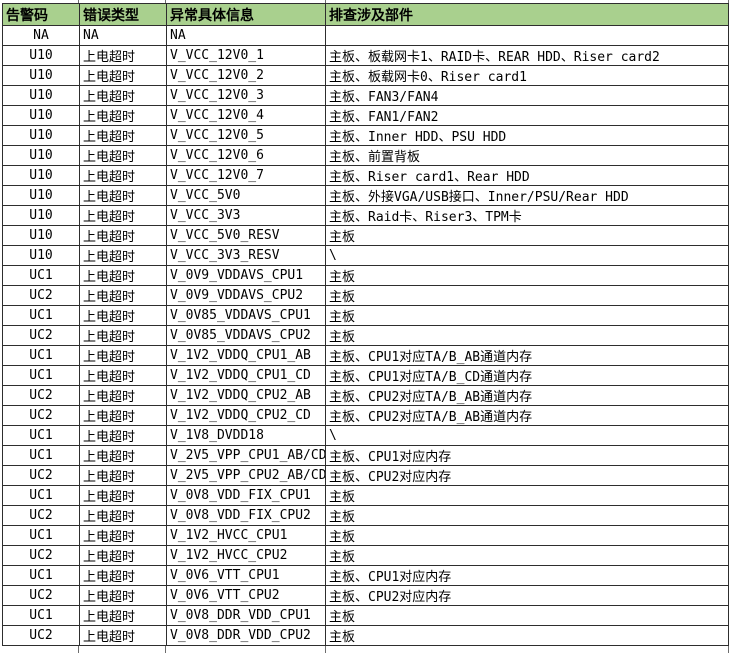 The height and width of the screenshot is (653, 737). What do you see at coordinates (527, 175) in the screenshot?
I see `cell-parts: 主板、Riser card1、Rear HDD` at bounding box center [527, 175].